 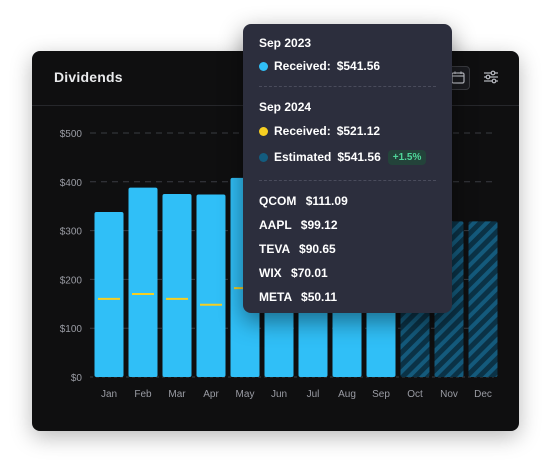 I want to click on x-tick-label: Nov, so click(x=449, y=394).